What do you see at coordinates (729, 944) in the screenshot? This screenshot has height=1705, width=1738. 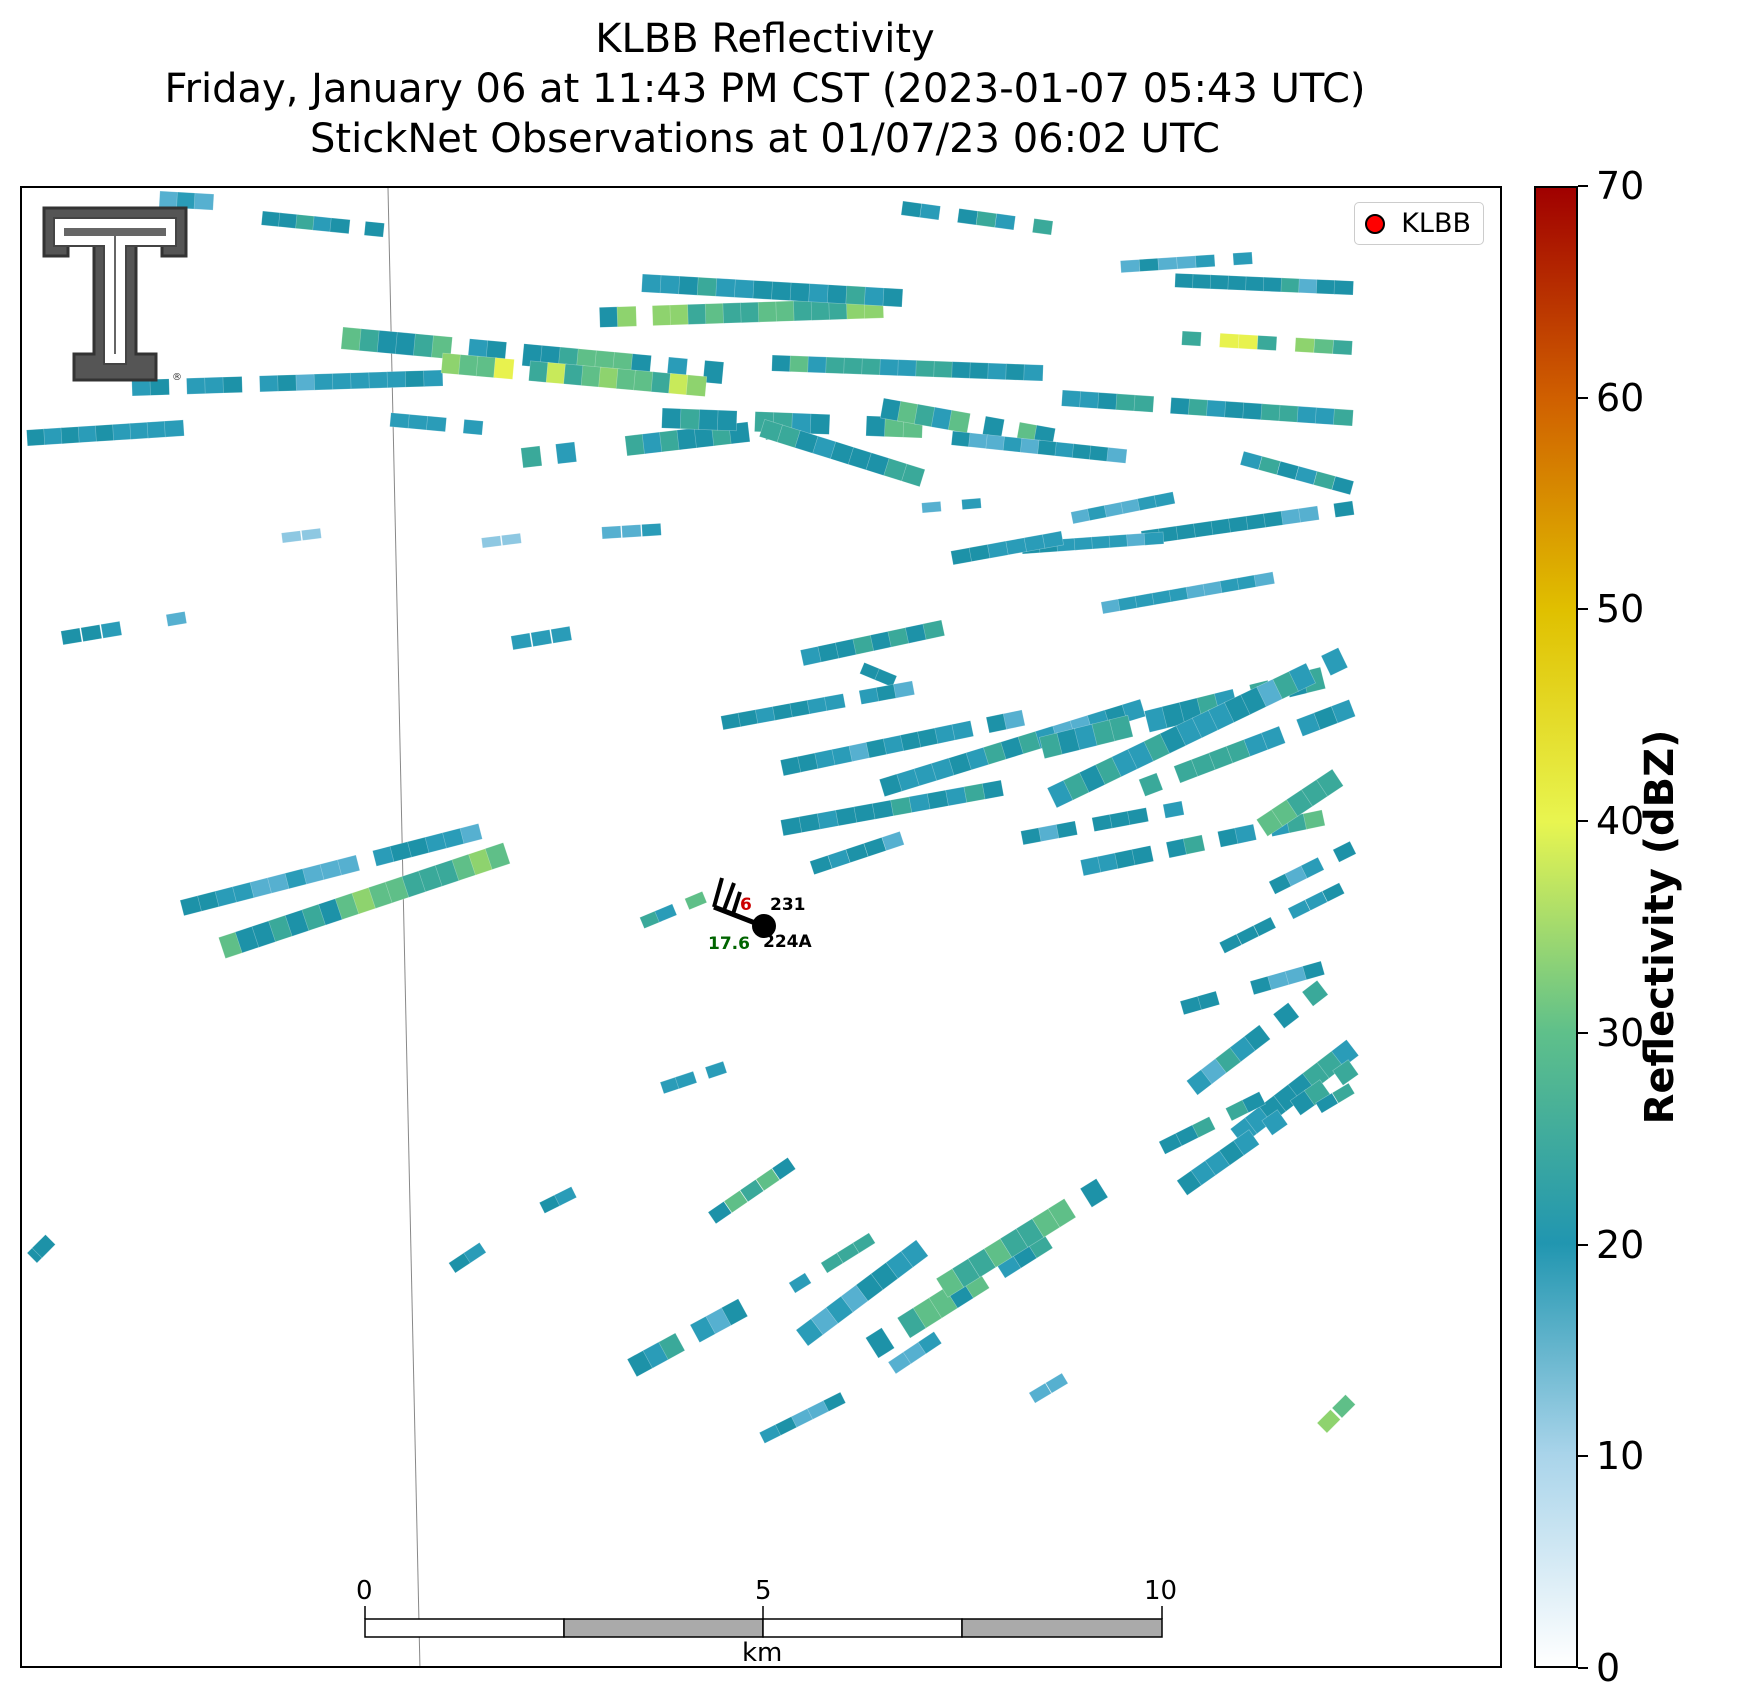 I see `station-dewpoint-label: 17.6` at bounding box center [729, 944].